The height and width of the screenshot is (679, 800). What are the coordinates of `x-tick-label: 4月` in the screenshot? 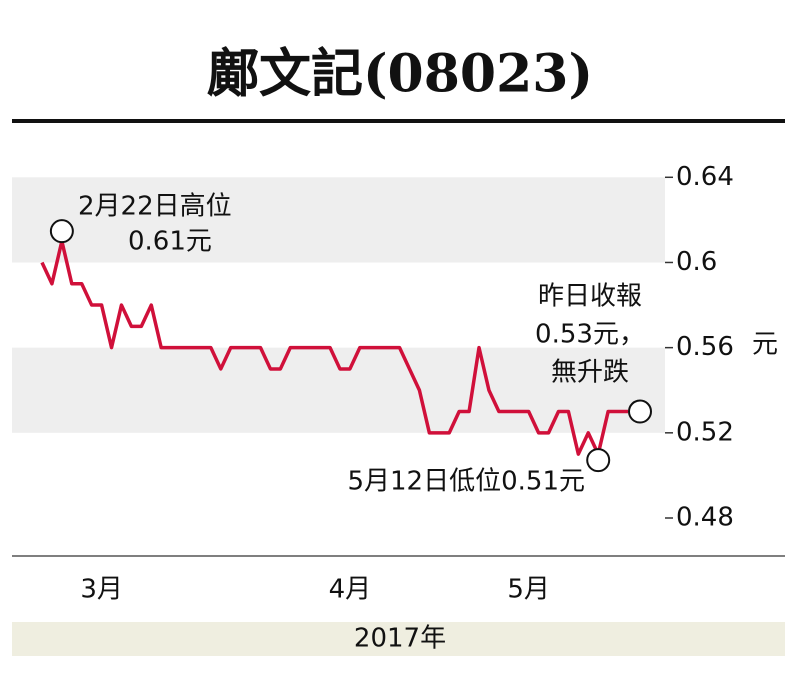 It's located at (350, 590).